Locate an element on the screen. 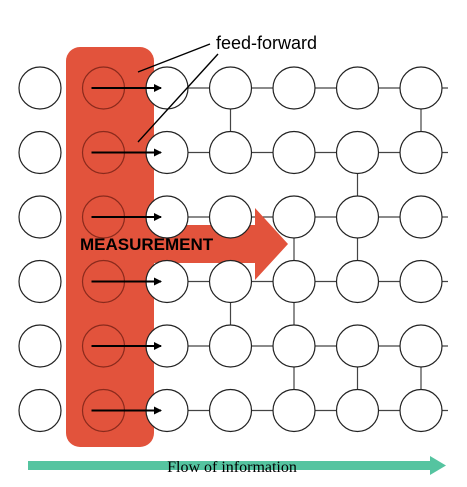 This screenshot has height=487, width=467. feed-forward-label: feed-forward is located at coordinates (266, 43).